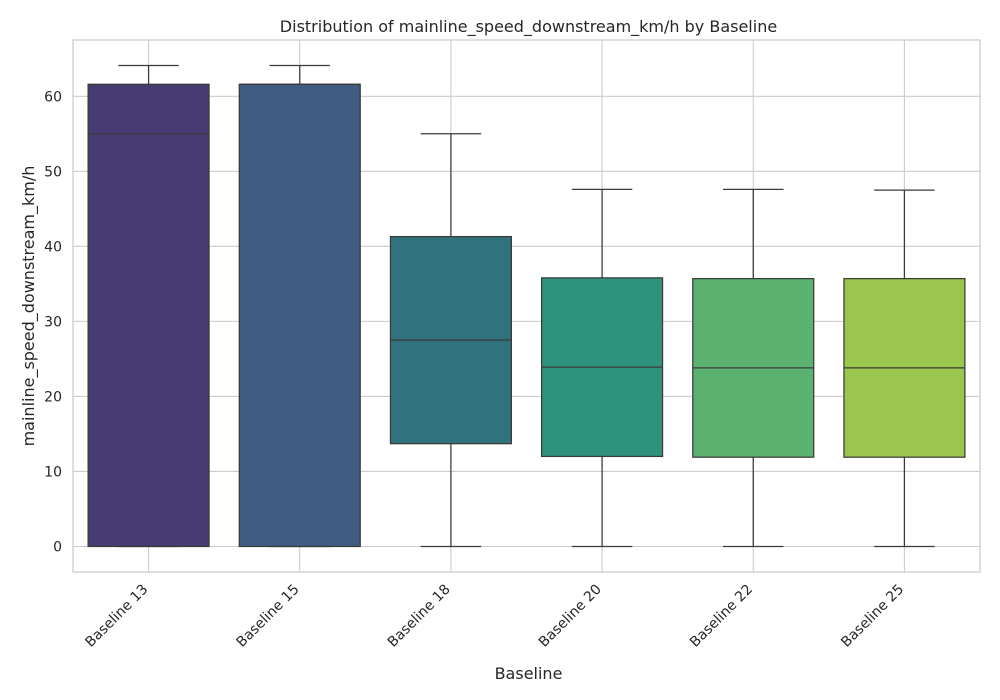  I want to click on y-tick-label: 30, so click(53, 322).